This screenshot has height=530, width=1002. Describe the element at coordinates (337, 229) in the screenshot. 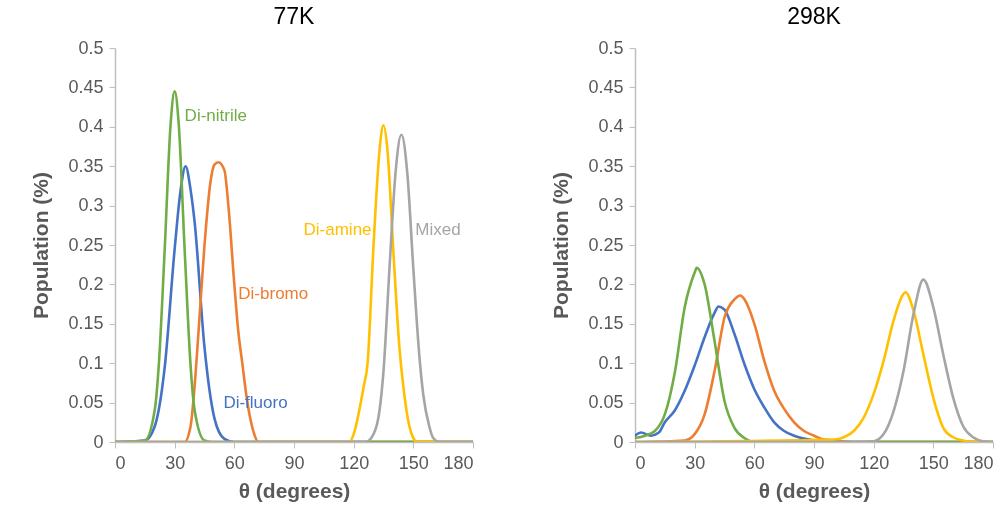

I see `series-label: Di-amine` at that location.